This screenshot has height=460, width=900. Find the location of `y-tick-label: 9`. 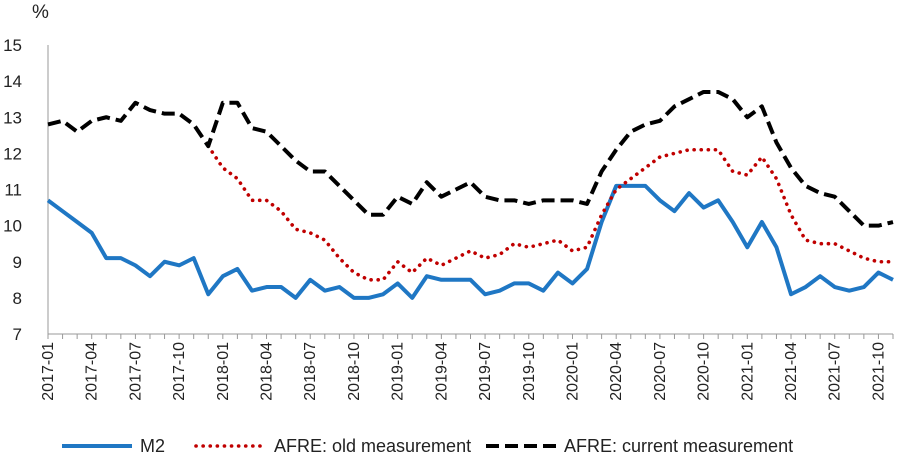

y-tick-label: 9 is located at coordinates (17, 262).